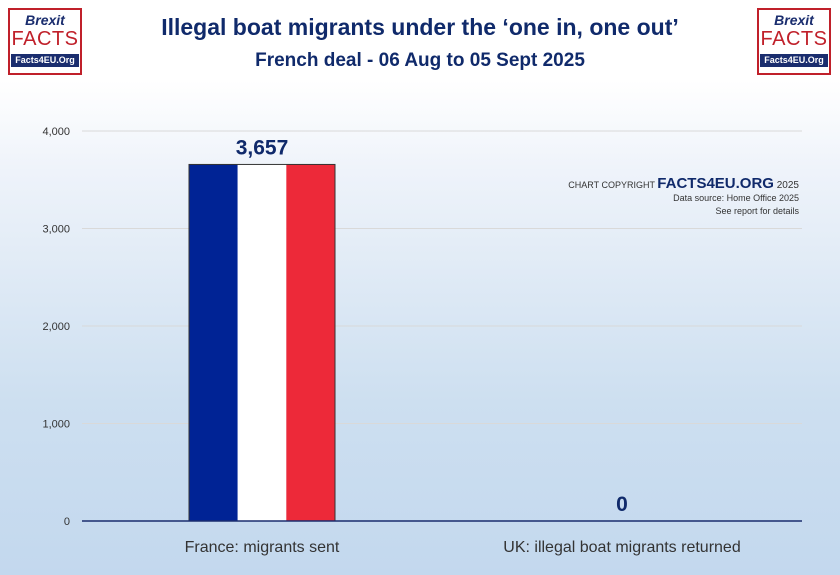 Image resolution: width=840 pixels, height=575 pixels. I want to click on brexit-facts-logo-left: Brexit FACTS Facts4EU.Org, so click(45, 41).